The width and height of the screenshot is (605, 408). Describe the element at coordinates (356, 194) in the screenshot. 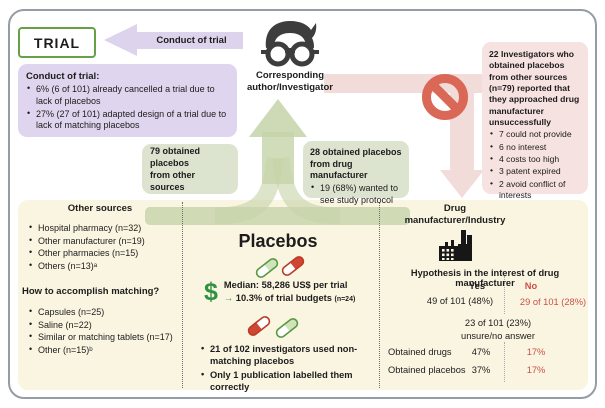

I see `obtained-manufacturer-bullet: 19 (68%) wanted to see study protocol` at that location.